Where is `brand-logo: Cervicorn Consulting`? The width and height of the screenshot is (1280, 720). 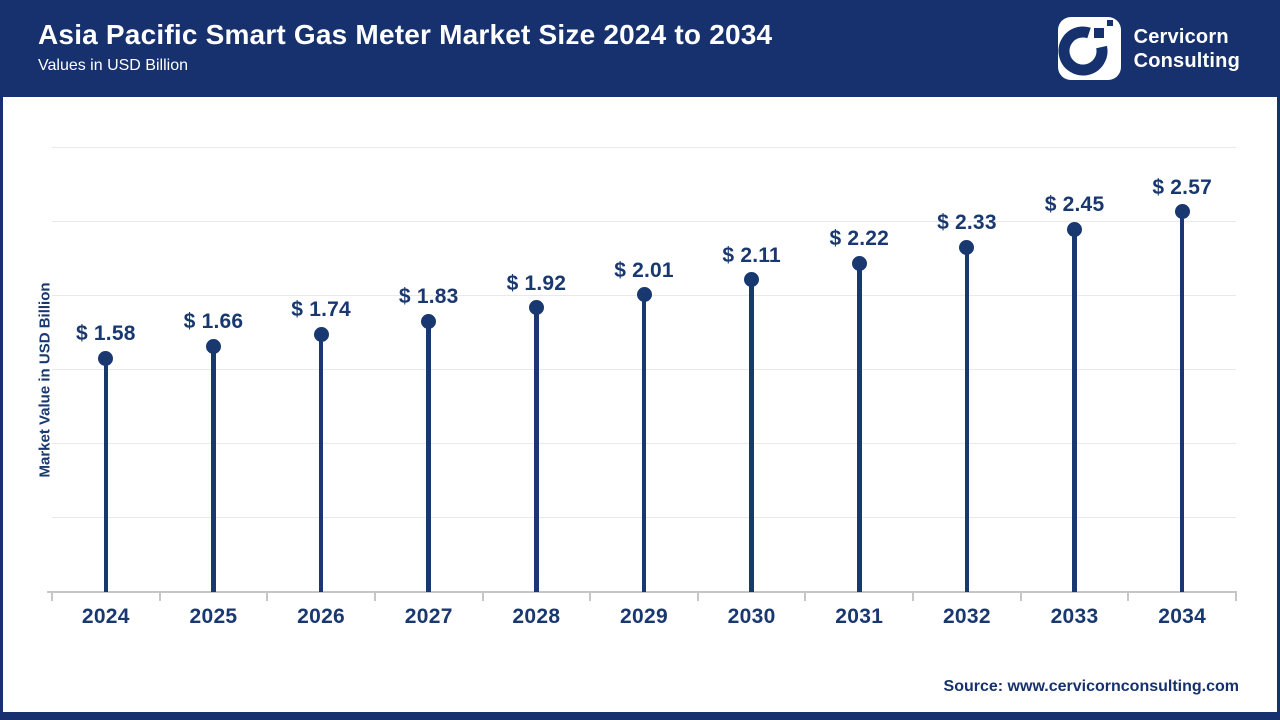
brand-logo: Cervicorn Consulting is located at coordinates (1148, 48).